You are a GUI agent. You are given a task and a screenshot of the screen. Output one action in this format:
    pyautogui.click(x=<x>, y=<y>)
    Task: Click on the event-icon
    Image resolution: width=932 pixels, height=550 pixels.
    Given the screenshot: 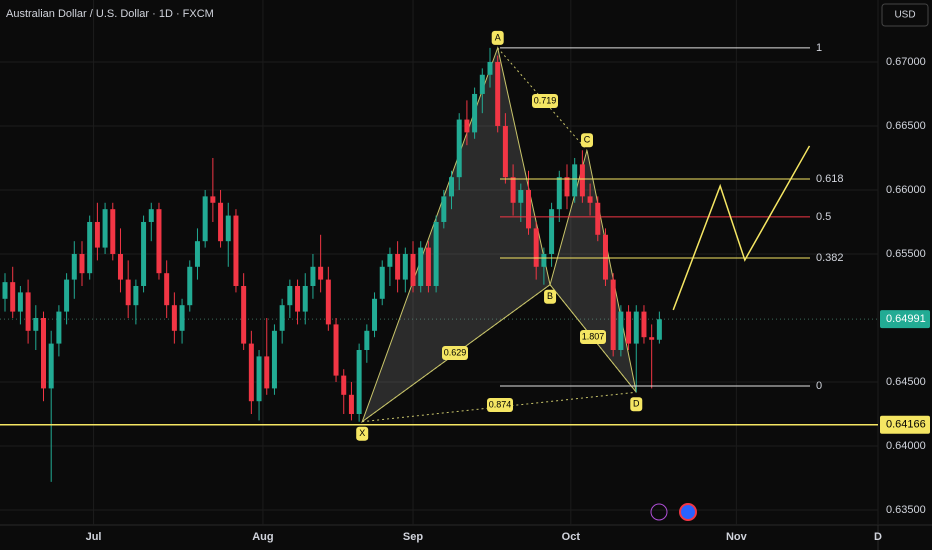 What is the action you would take?
    pyautogui.click(x=659, y=512)
    